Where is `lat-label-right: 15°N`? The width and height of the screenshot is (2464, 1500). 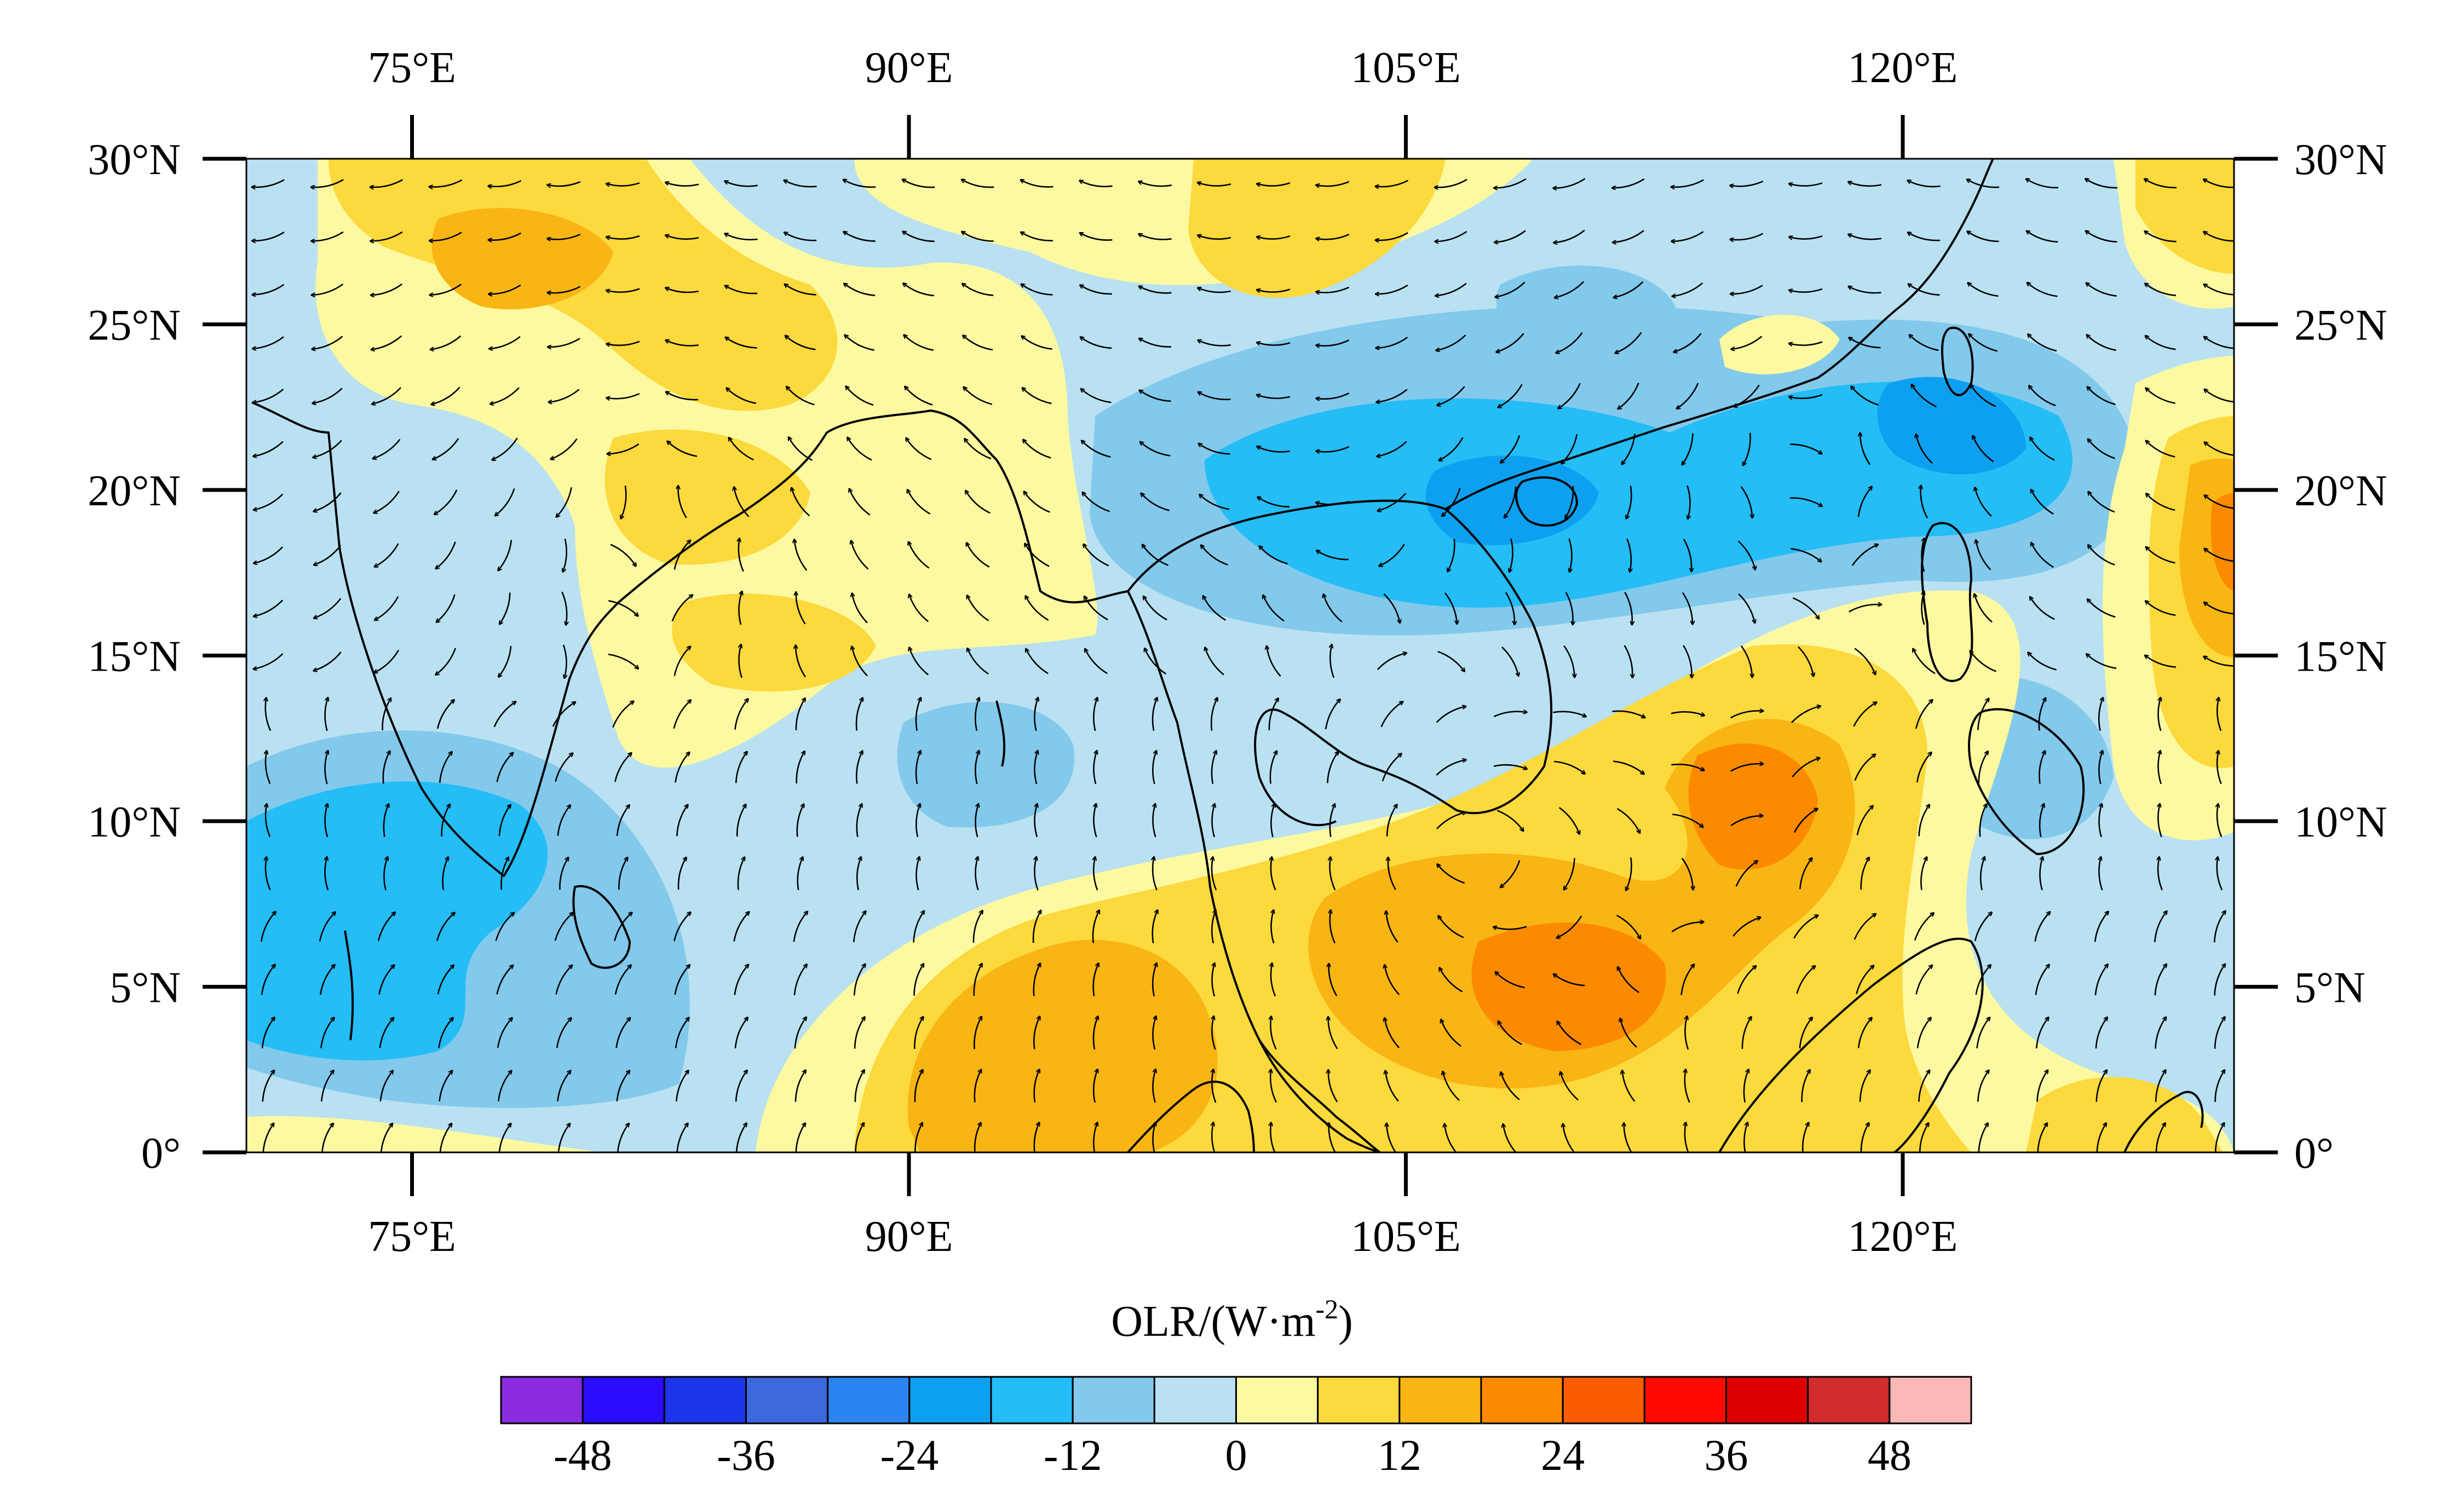
lat-label-right: 15°N is located at coordinates (2340, 657).